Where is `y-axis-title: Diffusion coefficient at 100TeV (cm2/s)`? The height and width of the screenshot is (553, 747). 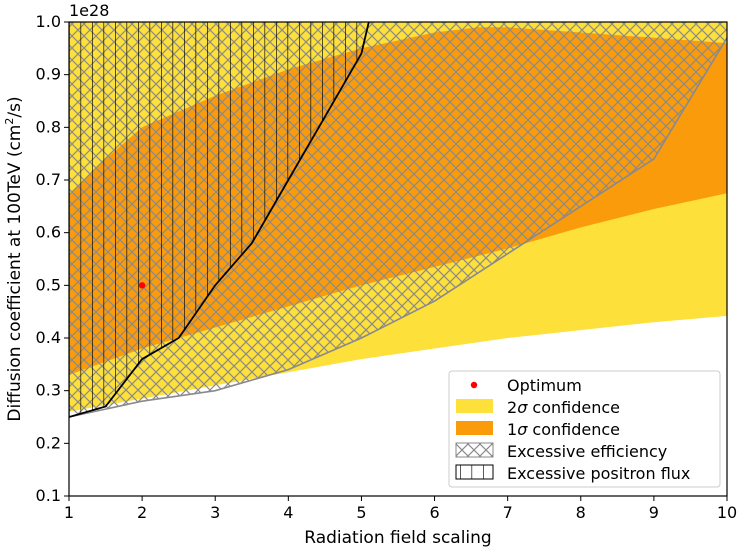 y-axis-title: Diffusion coefficient at 100TeV (cm2/s) is located at coordinates (14, 258).